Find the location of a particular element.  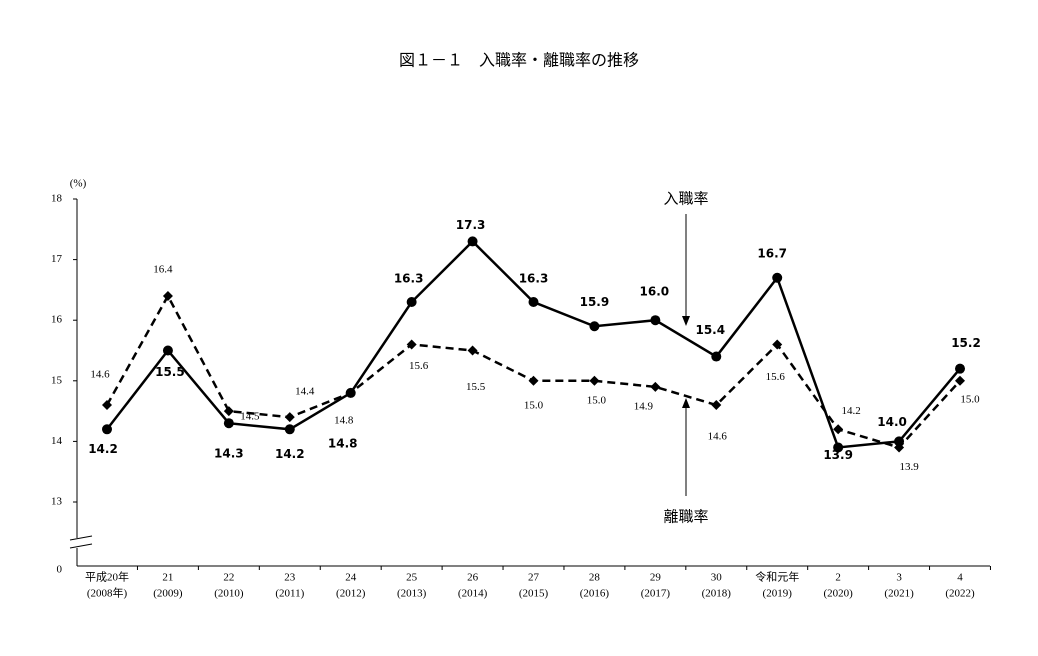

x-tick-label: (2011) is located at coordinates (289, 594).